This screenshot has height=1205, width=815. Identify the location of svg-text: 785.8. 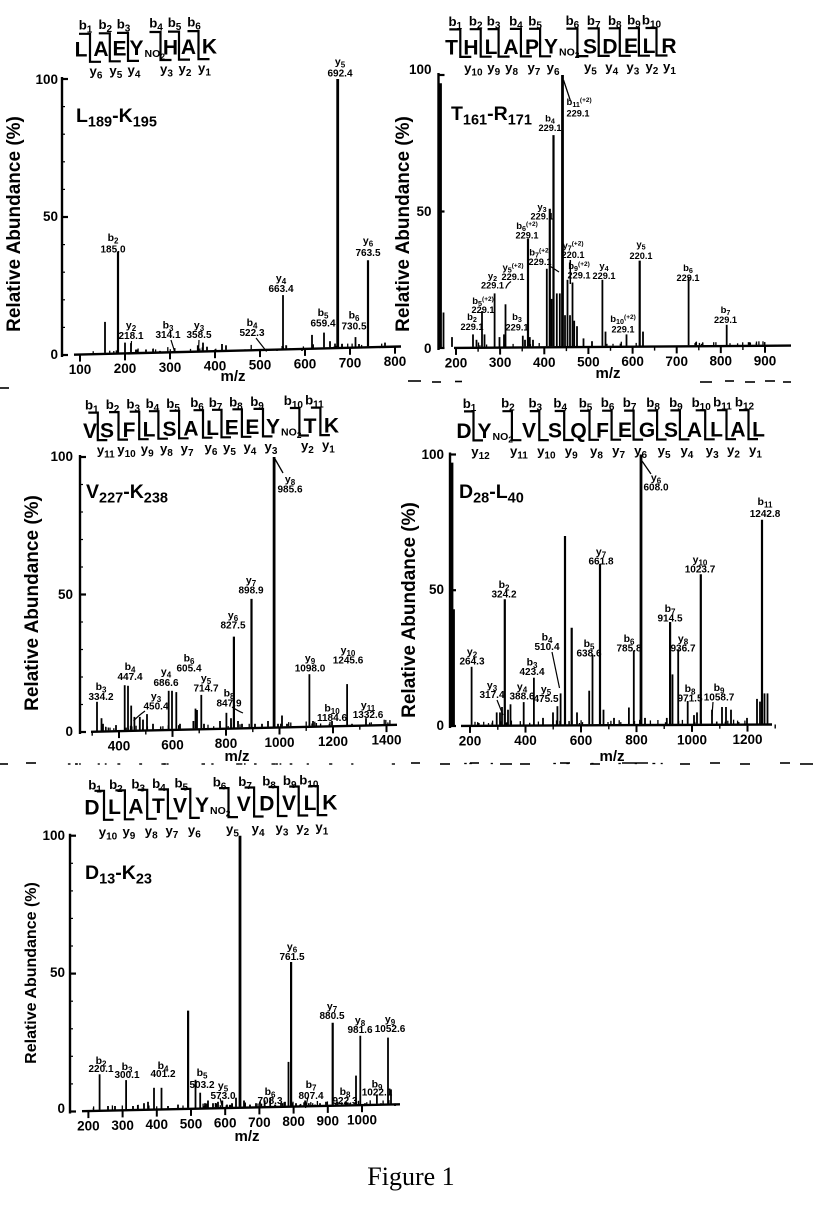
(628, 649).